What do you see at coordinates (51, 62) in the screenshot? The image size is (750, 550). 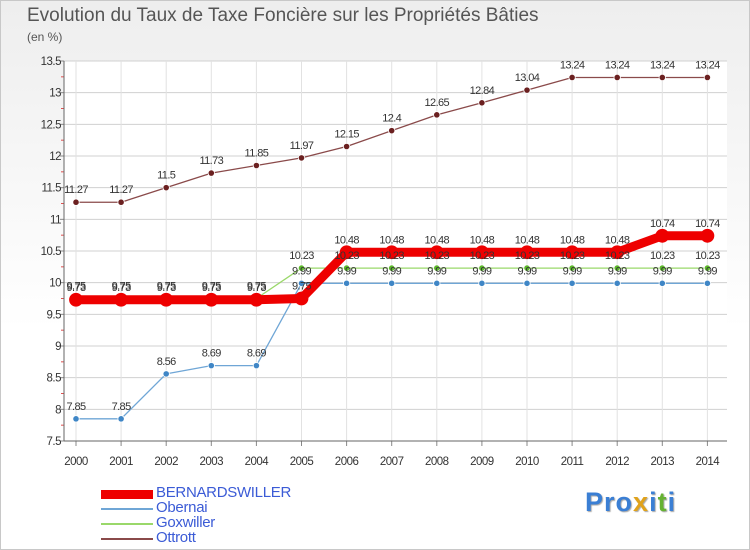 I see `y-tick-label: 13.5` at bounding box center [51, 62].